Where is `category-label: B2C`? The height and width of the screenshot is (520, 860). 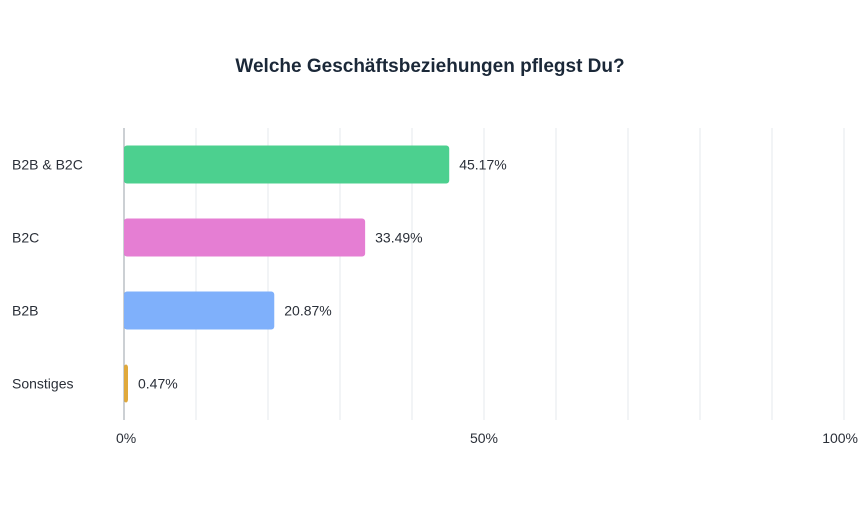
category-label: B2C is located at coordinates (25, 238).